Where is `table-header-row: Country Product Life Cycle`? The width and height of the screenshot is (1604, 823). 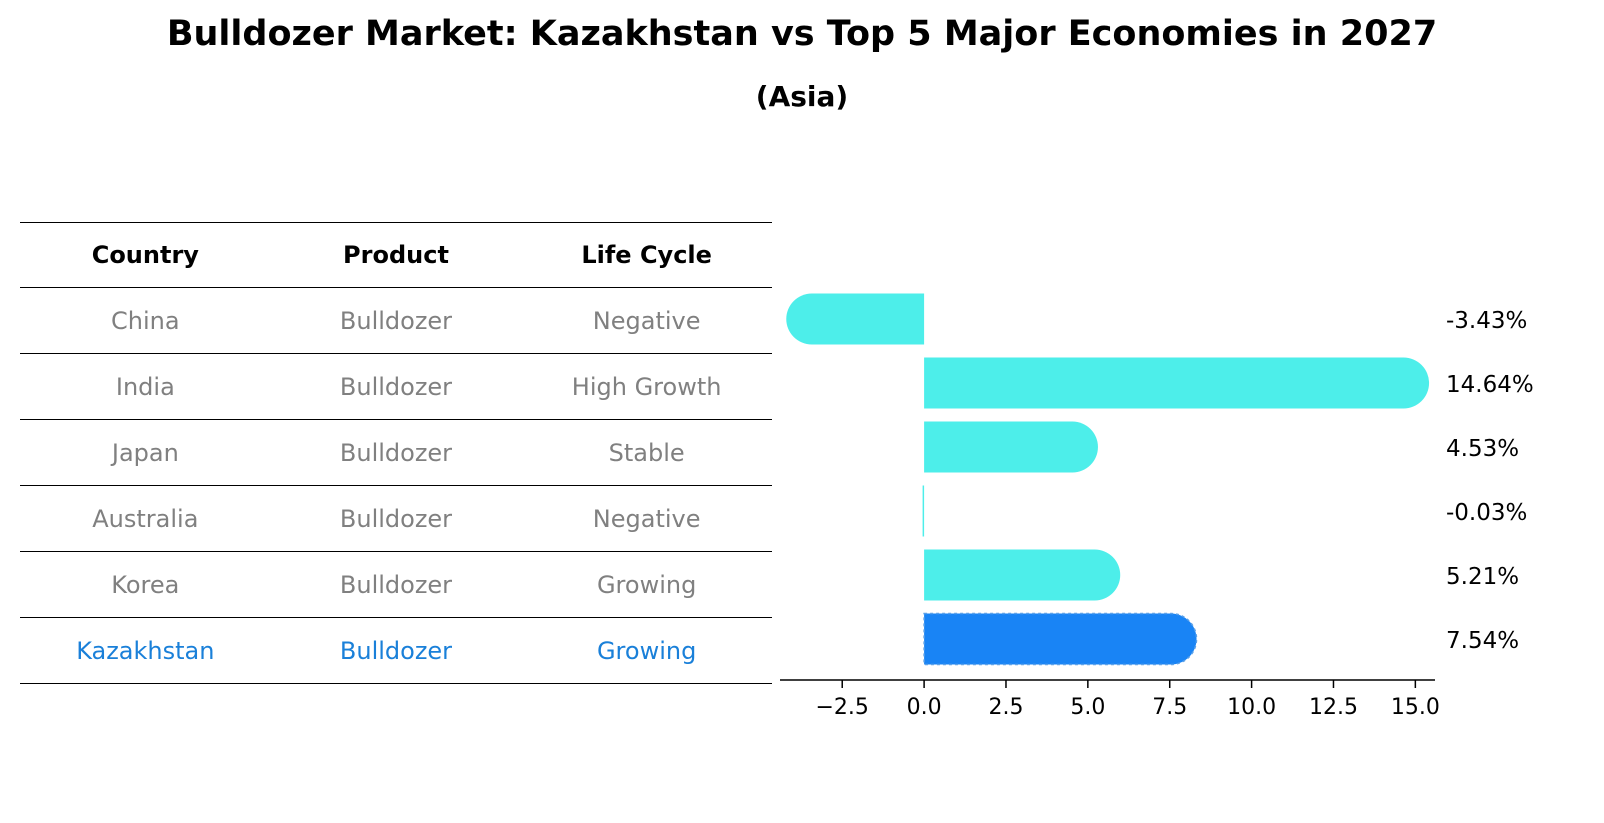
table-header-row: Country Product Life Cycle is located at coordinates (396, 255).